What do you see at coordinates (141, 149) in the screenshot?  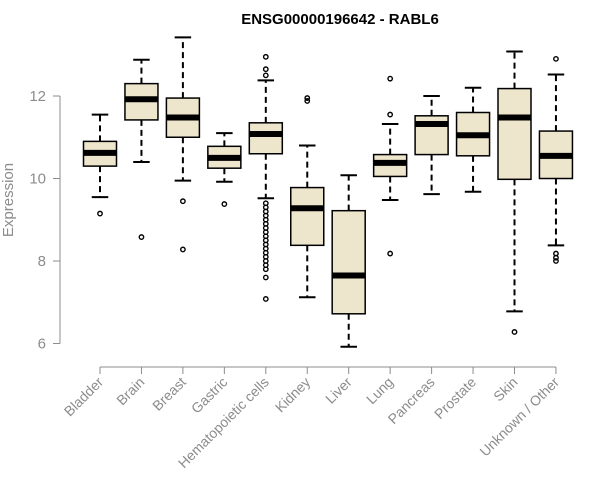 I see `box-brain` at bounding box center [141, 149].